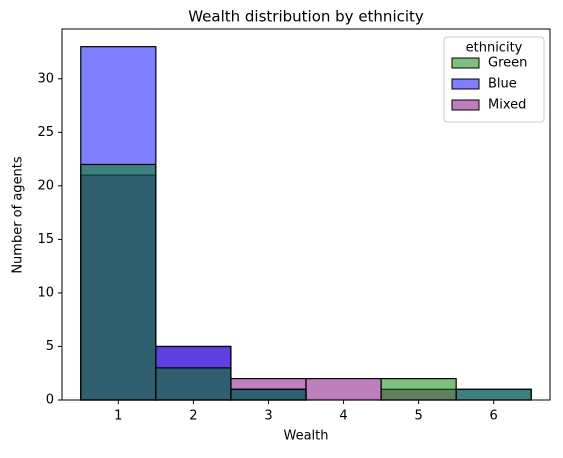 This screenshot has height=458, width=563. What do you see at coordinates (507, 63) in the screenshot?
I see `legend-label: Green` at bounding box center [507, 63].